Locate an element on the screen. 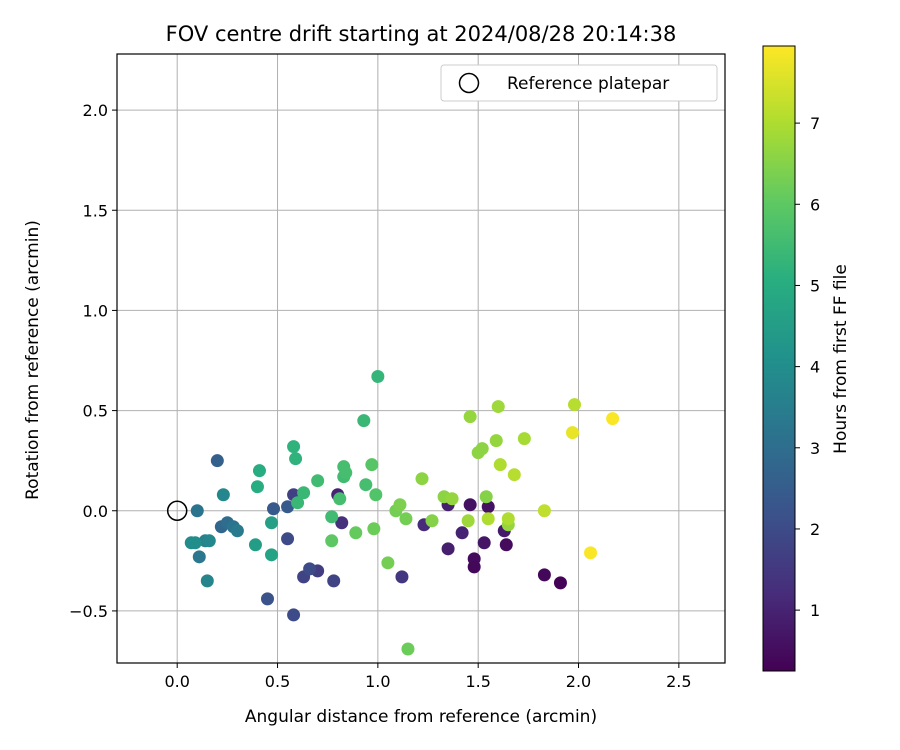 The image size is (900, 750). x-axis-label: Angular distance from reference (arcmin) is located at coordinates (421, 717).